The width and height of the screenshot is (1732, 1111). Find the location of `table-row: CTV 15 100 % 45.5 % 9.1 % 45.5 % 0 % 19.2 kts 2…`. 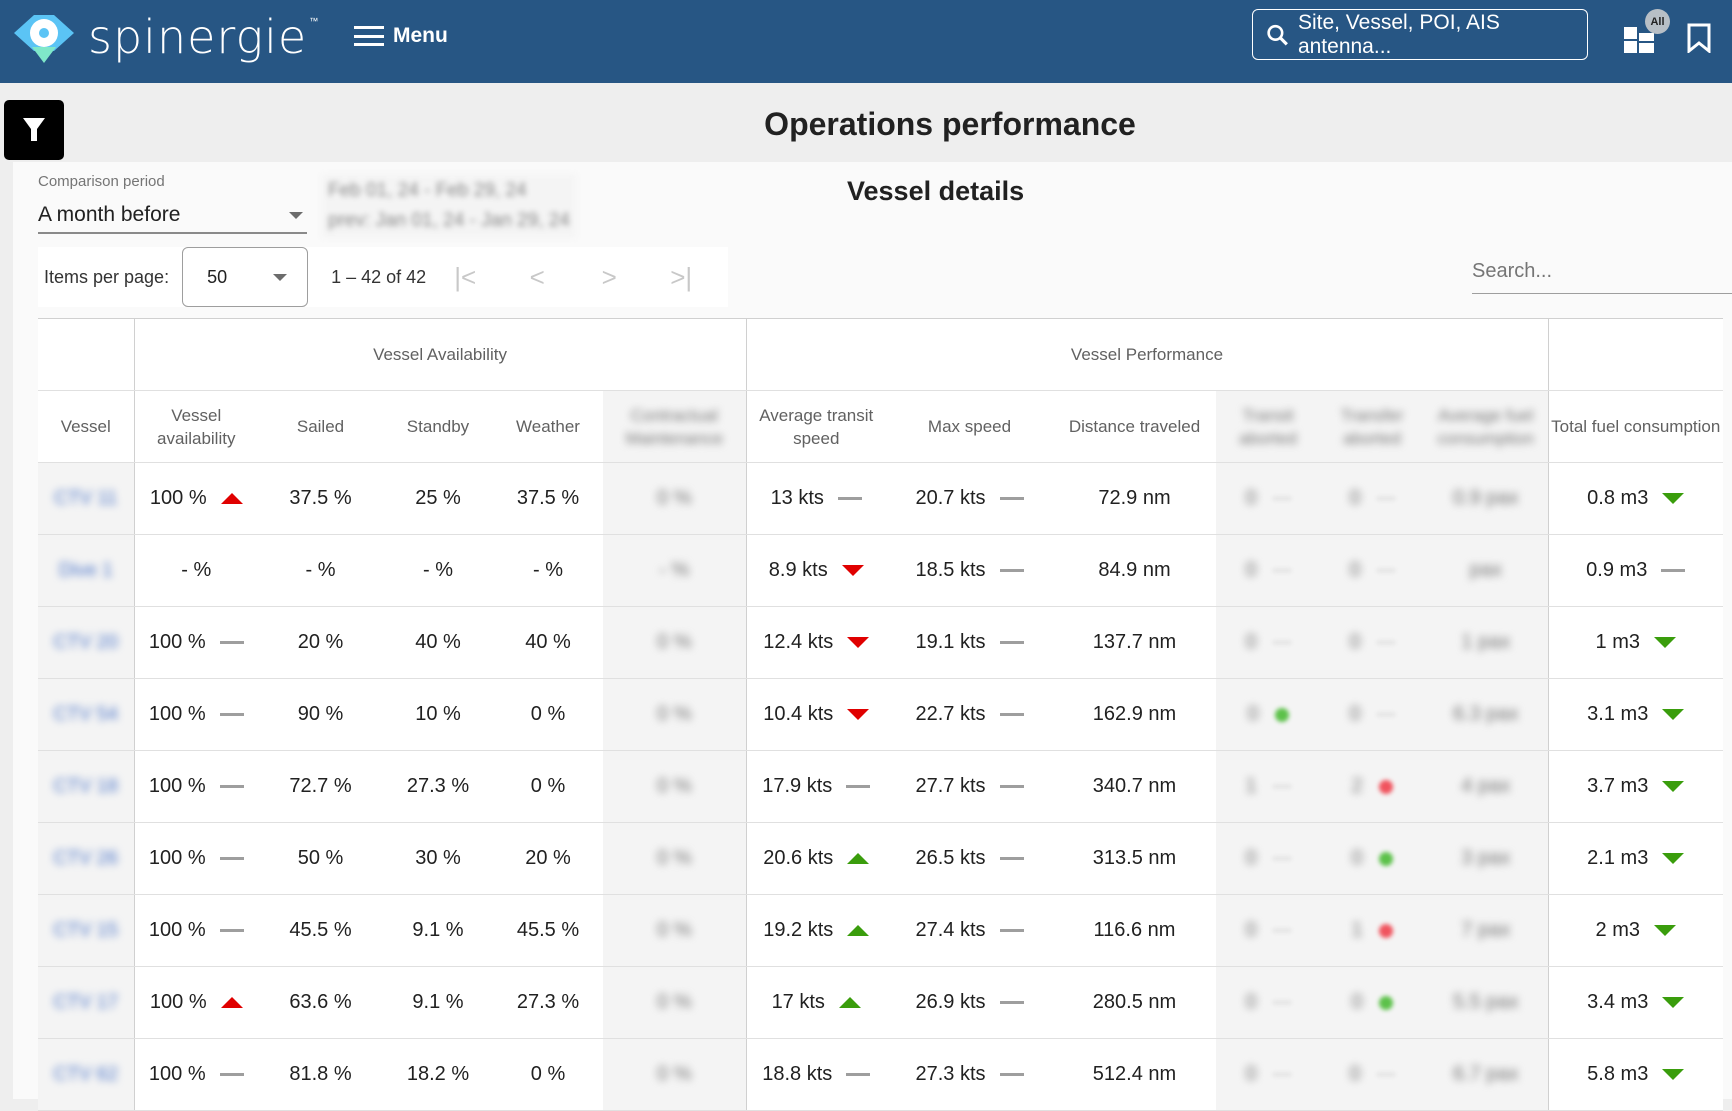

table-row: CTV 15 100 % 45.5 % 9.1 % 45.5 % 0 % 19.2 kts 2… is located at coordinates (880, 930).